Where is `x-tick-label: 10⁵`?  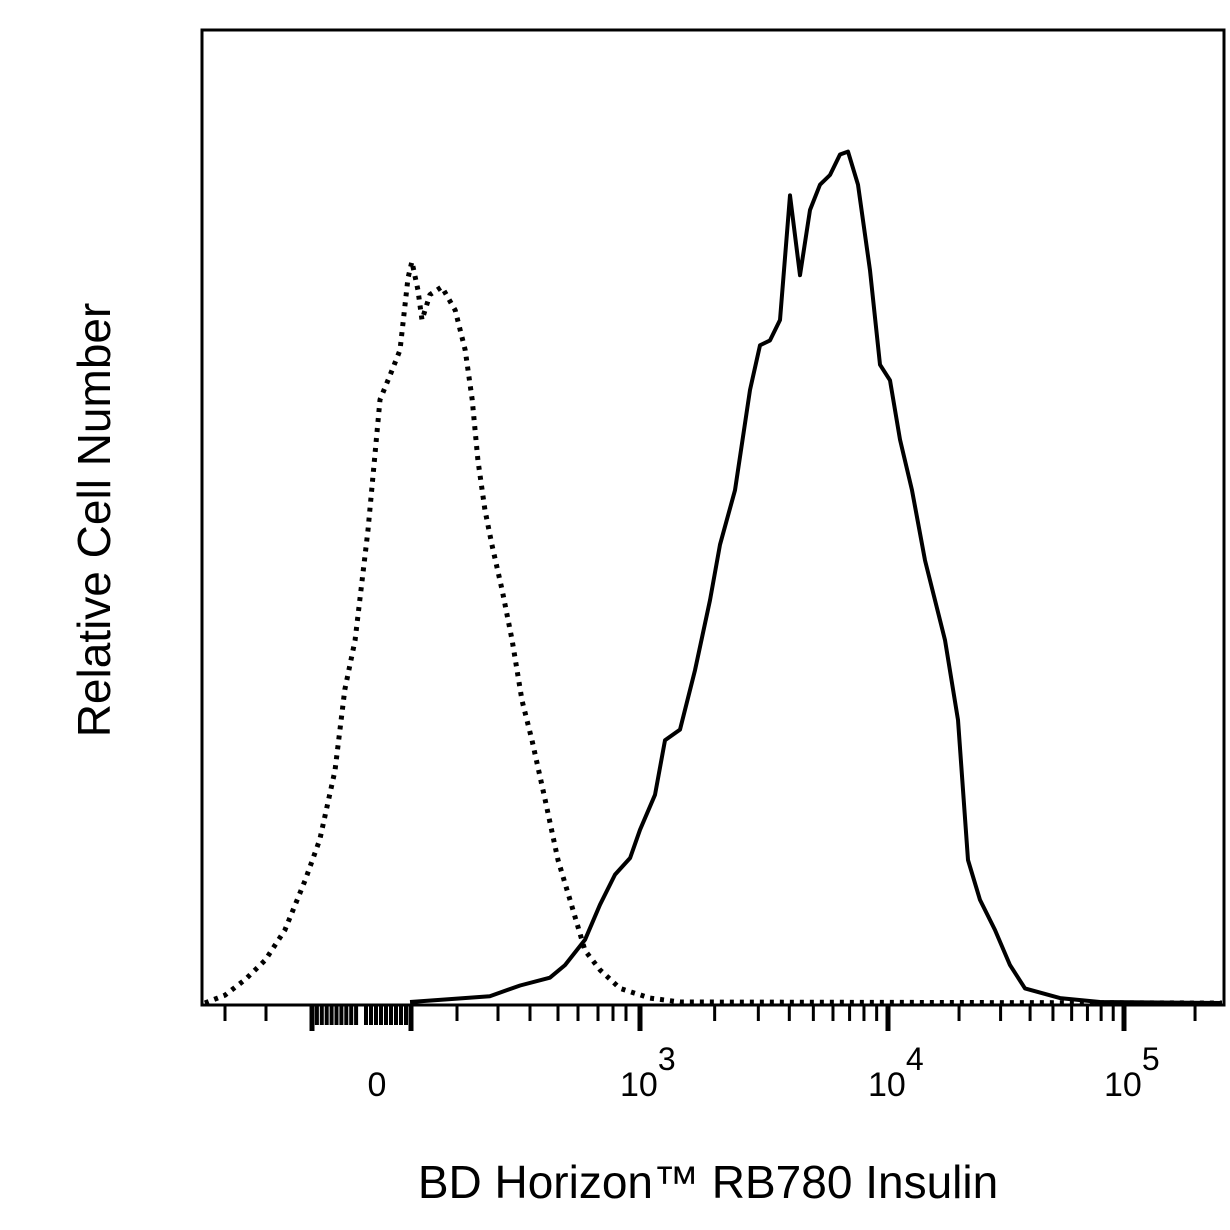 x-tick-label: 10⁵ is located at coordinates (1132, 1072).